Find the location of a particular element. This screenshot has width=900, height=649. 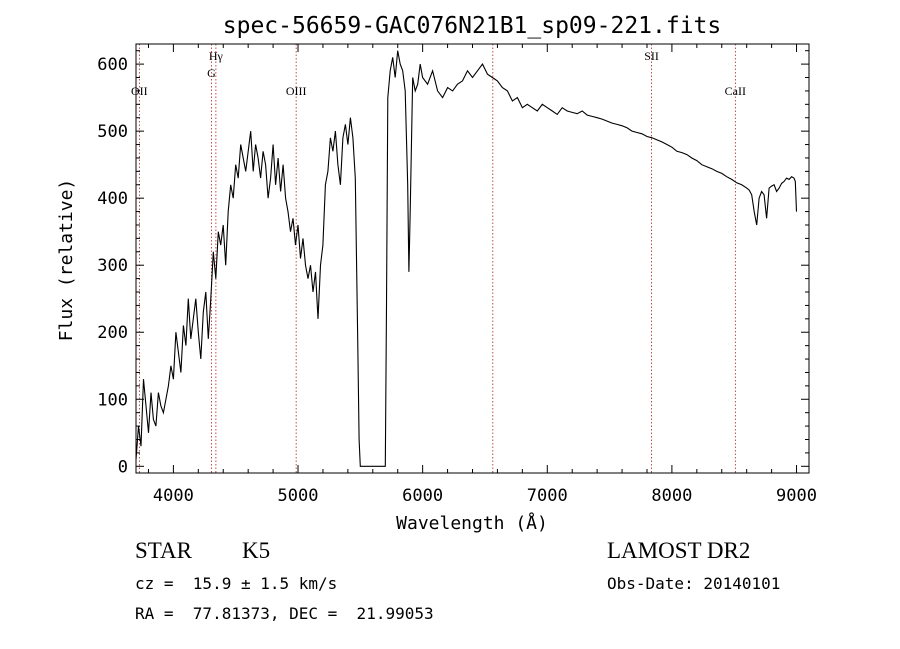

subclass: K5 is located at coordinates (256, 550).